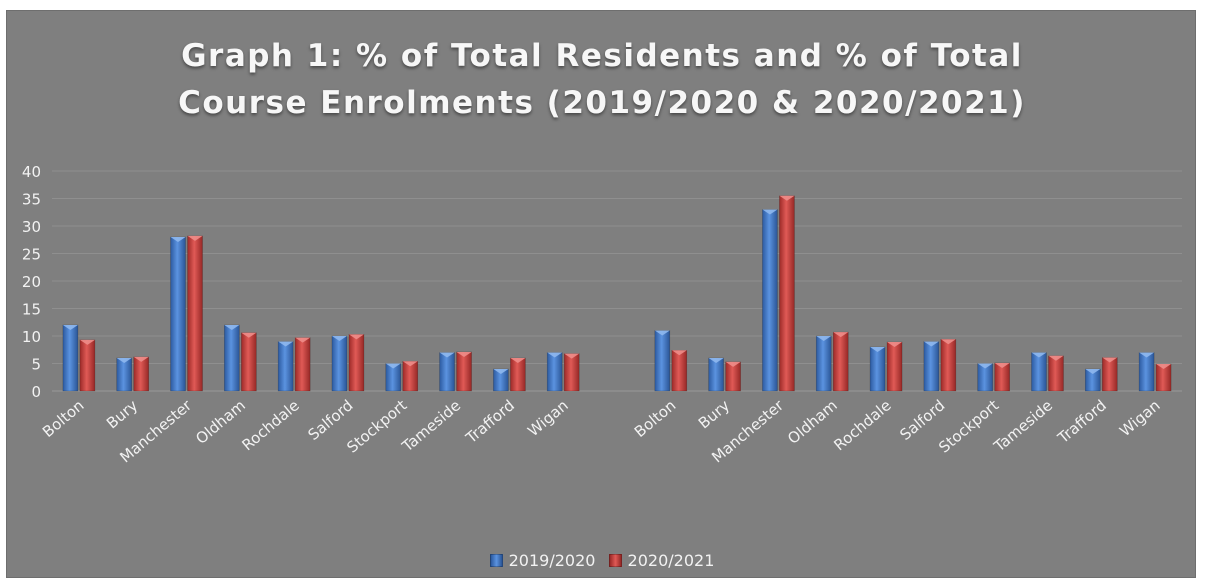 The image size is (1208, 580). Describe the element at coordinates (571, 372) in the screenshot. I see `bar-2020-wigan-g1` at that location.